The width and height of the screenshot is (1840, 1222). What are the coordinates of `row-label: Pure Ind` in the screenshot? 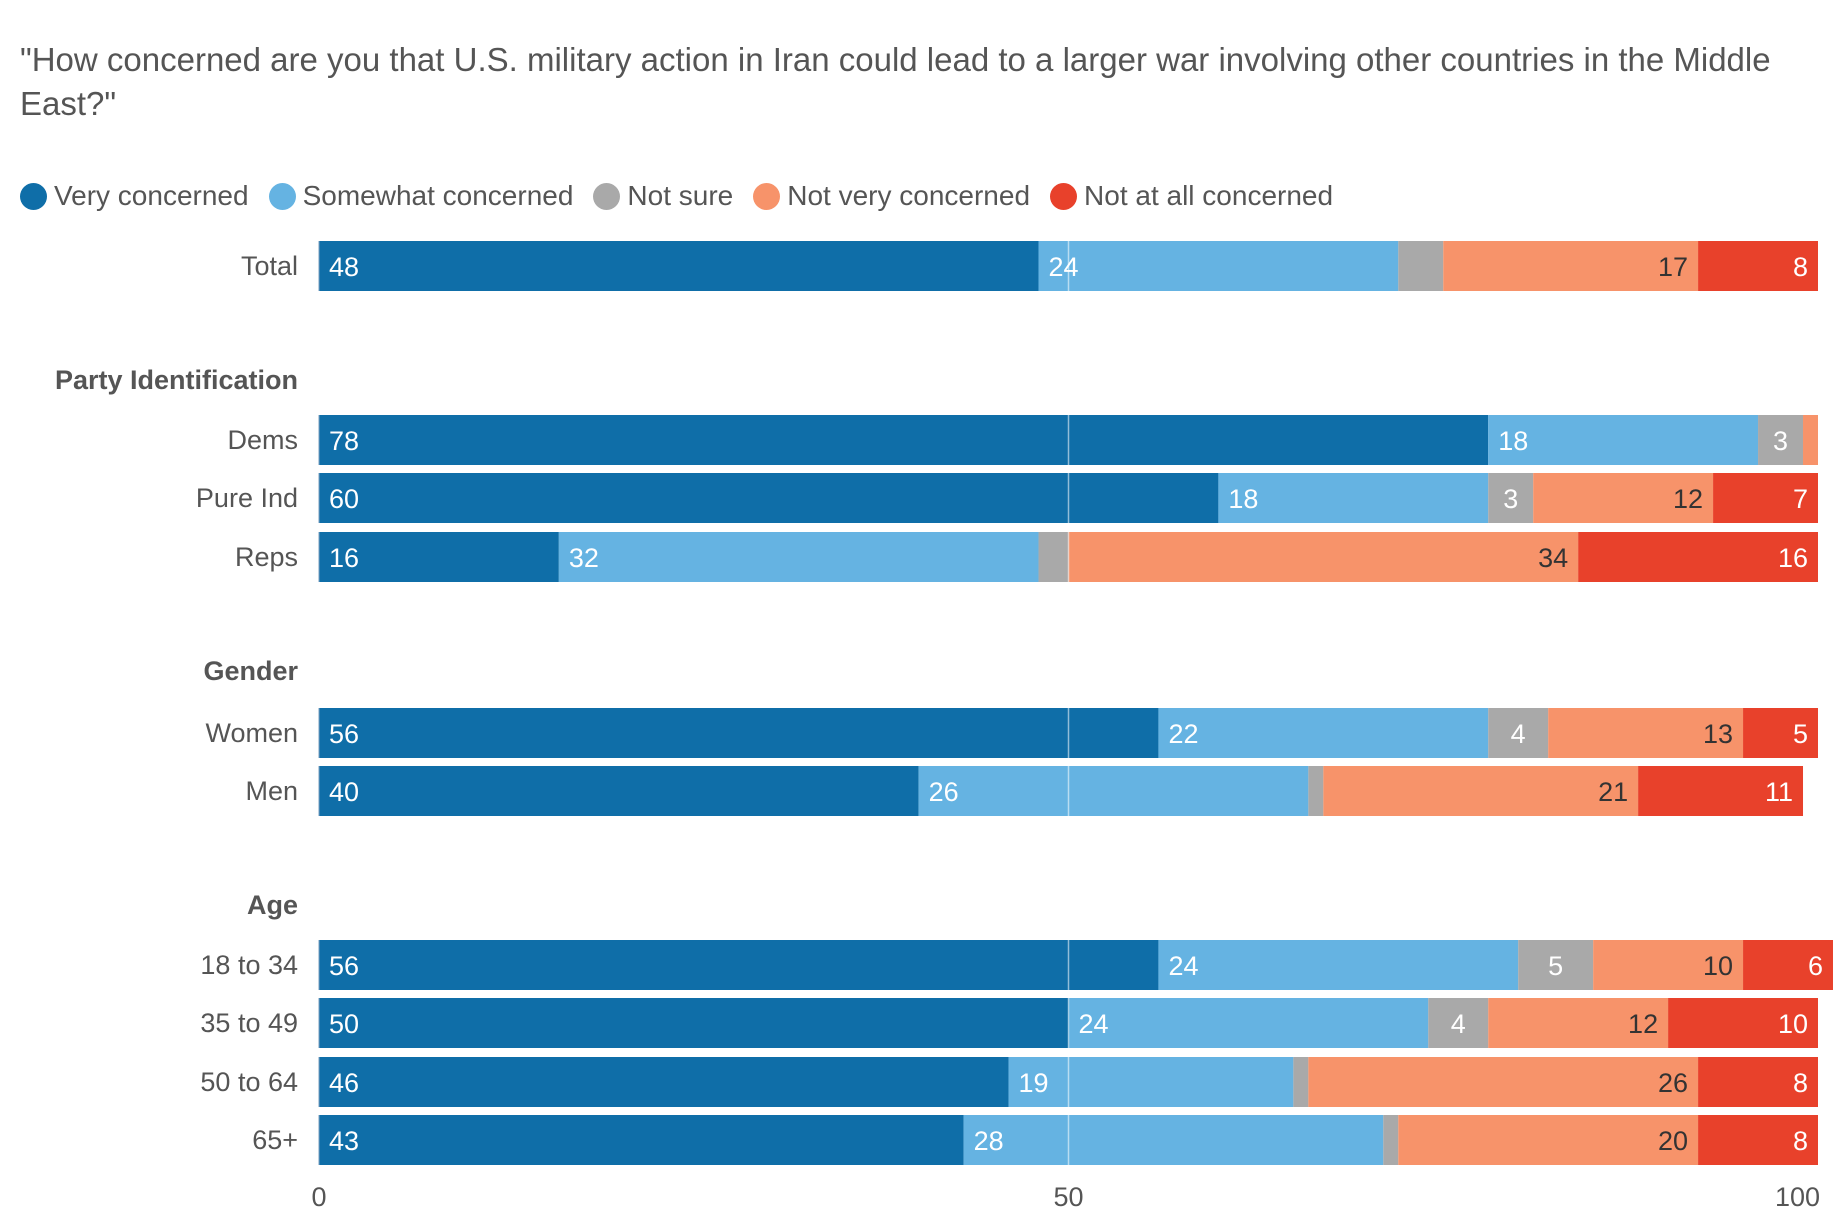 It's located at (247, 498).